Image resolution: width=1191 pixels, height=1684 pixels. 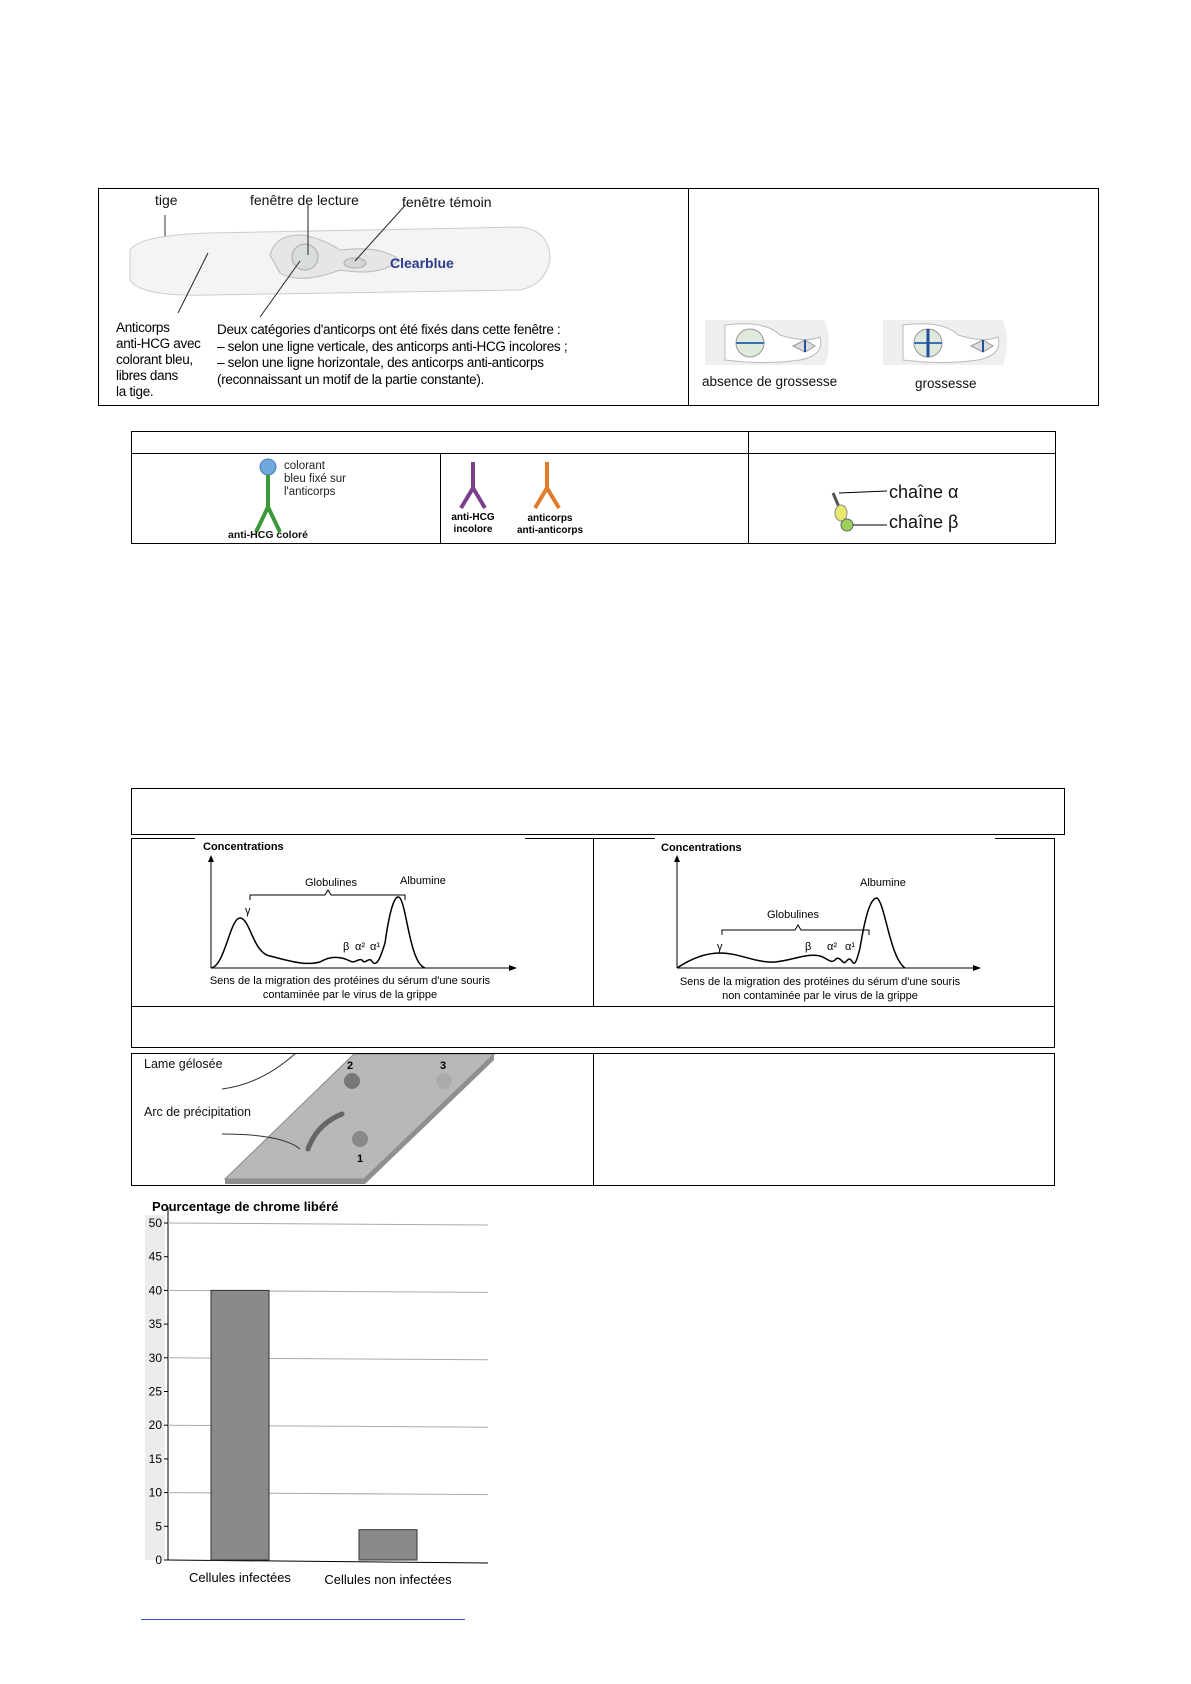 I want to click on pregnancy-test-illustration: Clearblue, so click(x=340, y=261).